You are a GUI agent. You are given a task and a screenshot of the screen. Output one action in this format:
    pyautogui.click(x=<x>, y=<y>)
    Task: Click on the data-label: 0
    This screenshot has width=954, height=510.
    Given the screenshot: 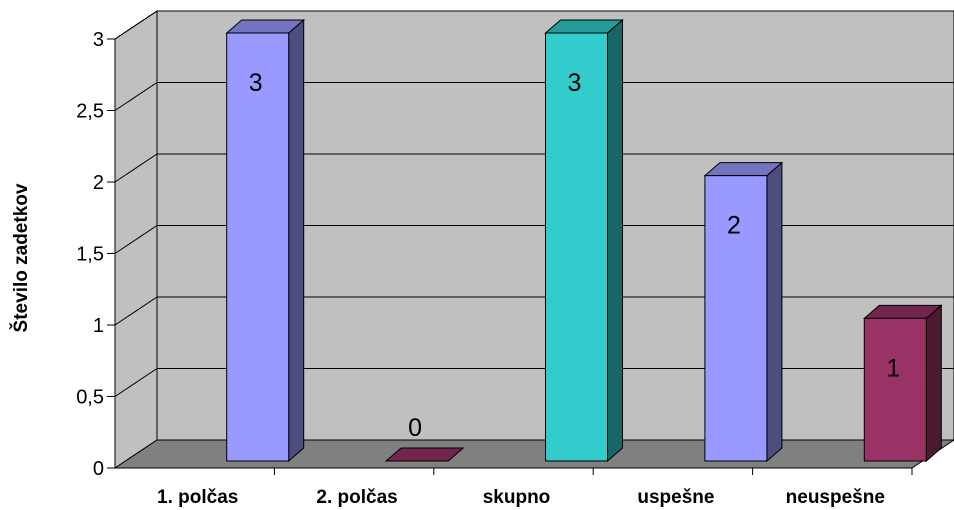 What is the action you would take?
    pyautogui.click(x=415, y=428)
    